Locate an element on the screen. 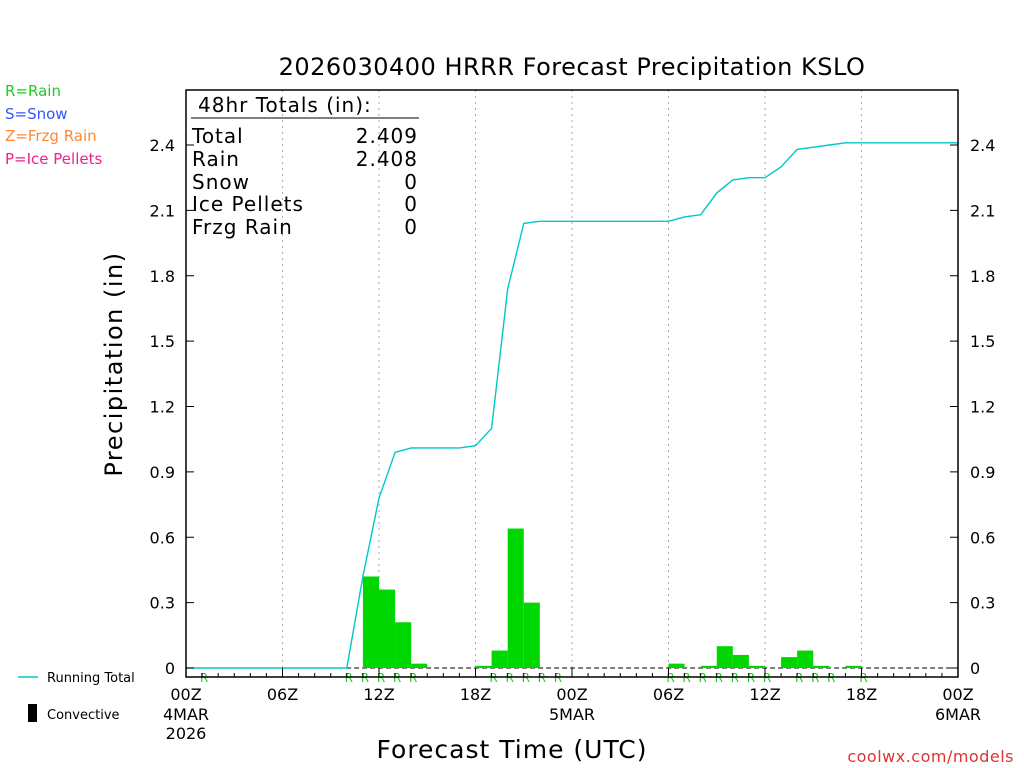  precip-type-legend: R=Rain S=Snow Z=Frzg Rain P=Ice Pellets is located at coordinates (53, 125).